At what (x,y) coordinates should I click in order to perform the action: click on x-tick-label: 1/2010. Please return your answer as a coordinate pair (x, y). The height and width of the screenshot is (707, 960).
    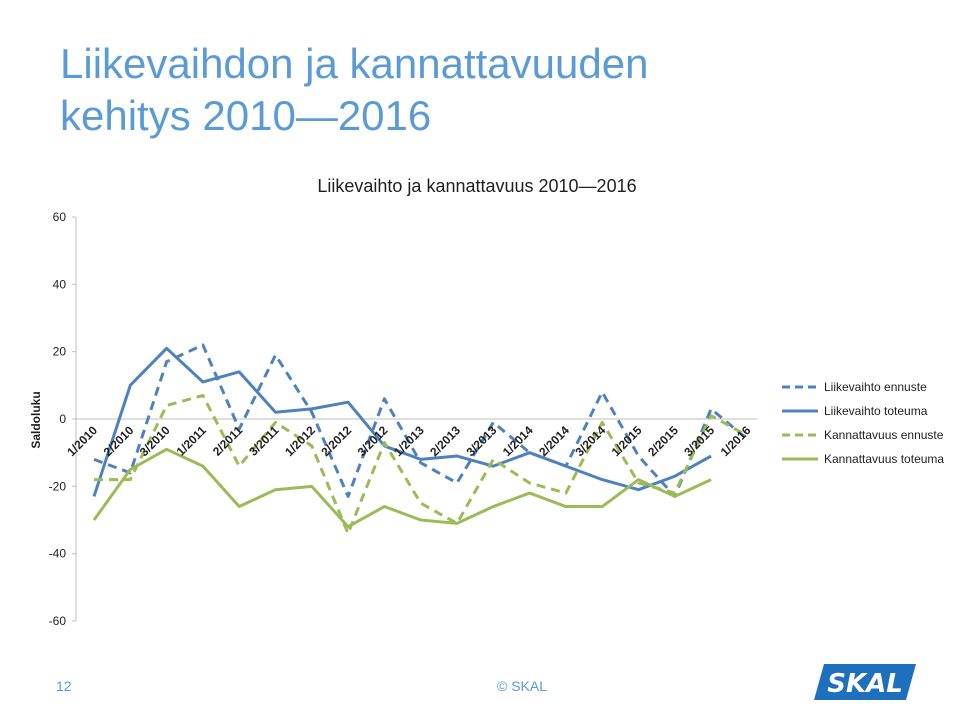
    Looking at the image, I should click on (82, 441).